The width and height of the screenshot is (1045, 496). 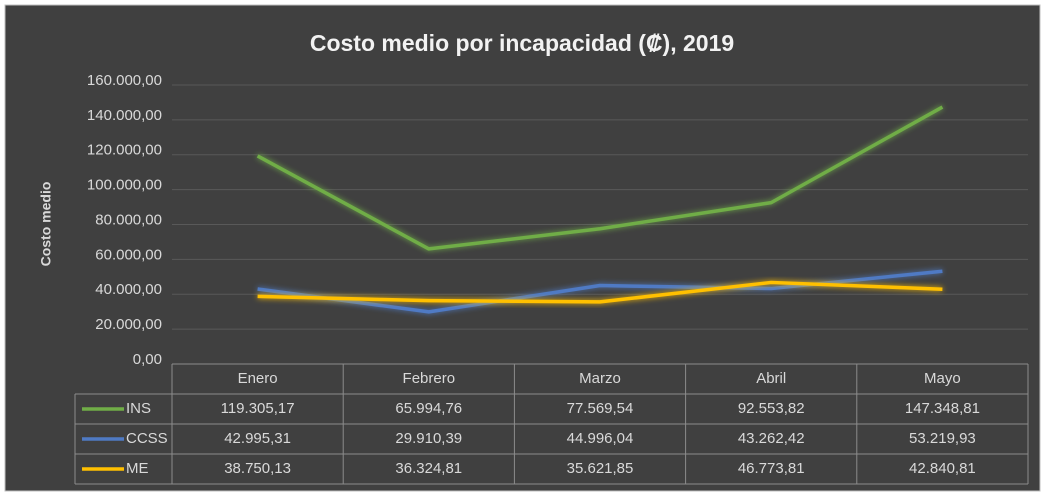 I want to click on y-tick-label: 160.000,00, so click(x=124, y=80).